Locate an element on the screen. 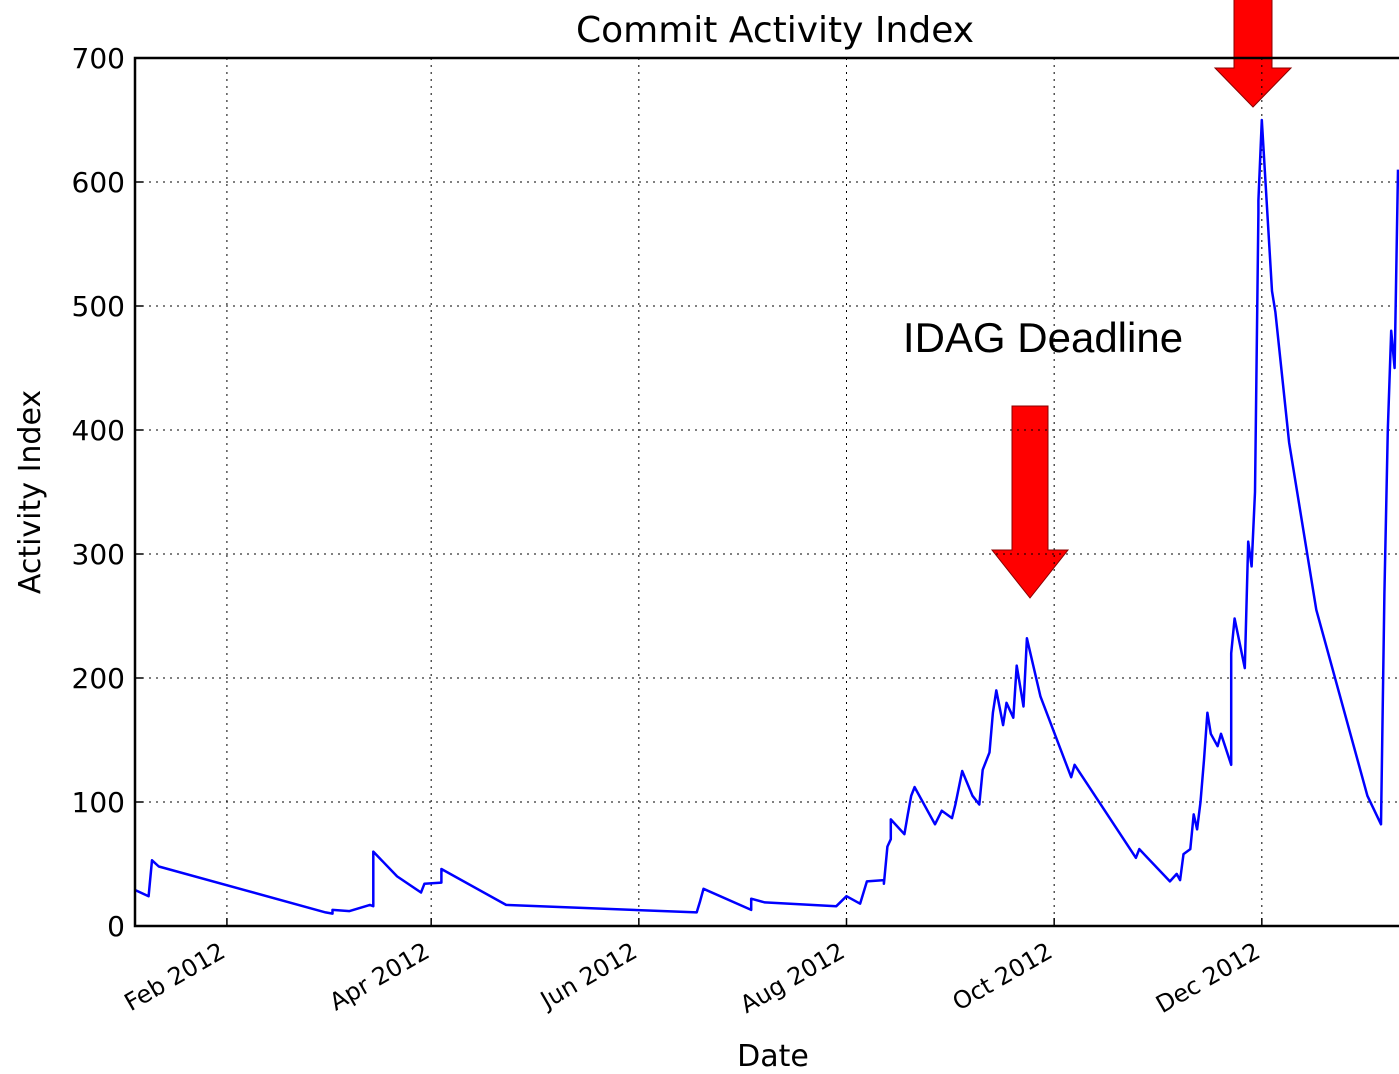 The height and width of the screenshot is (1074, 1399). x-tick-label: Dec 2012 is located at coordinates (1208, 978).